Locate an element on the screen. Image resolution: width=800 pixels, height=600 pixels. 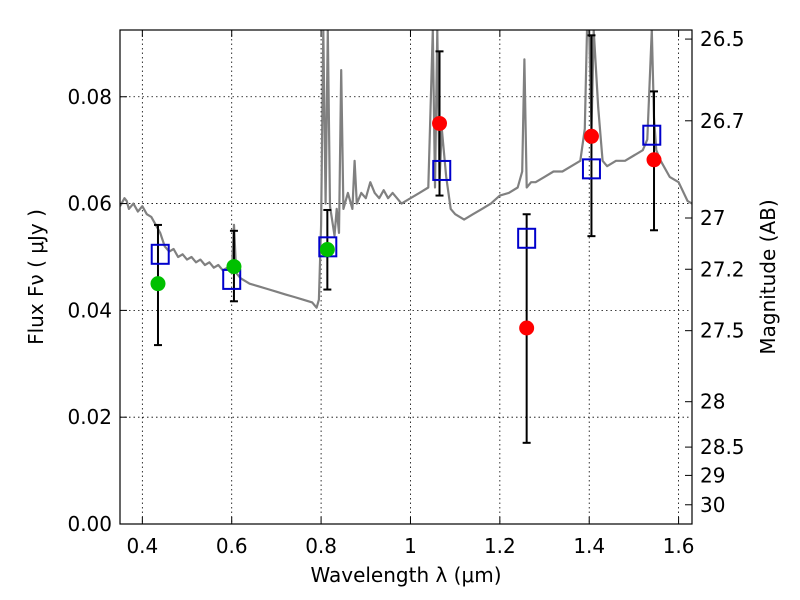
y-tick-label: 0.08 is located at coordinates (89, 97).